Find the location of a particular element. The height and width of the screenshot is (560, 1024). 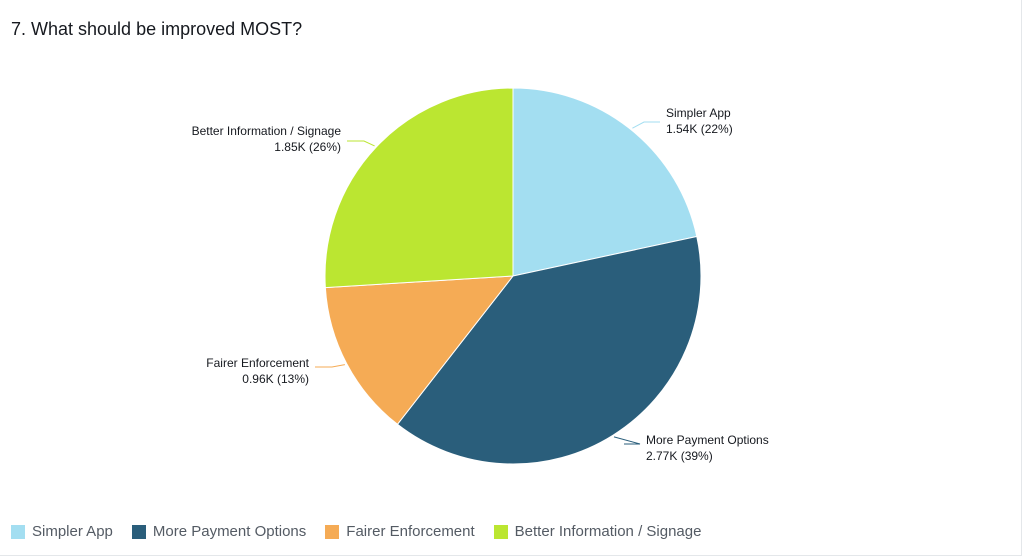

legend-label: More Payment Options is located at coordinates (229, 531).